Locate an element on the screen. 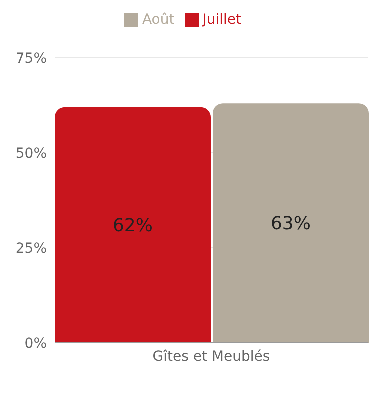 The width and height of the screenshot is (388, 393). y-tick-label: 25% is located at coordinates (31, 248).